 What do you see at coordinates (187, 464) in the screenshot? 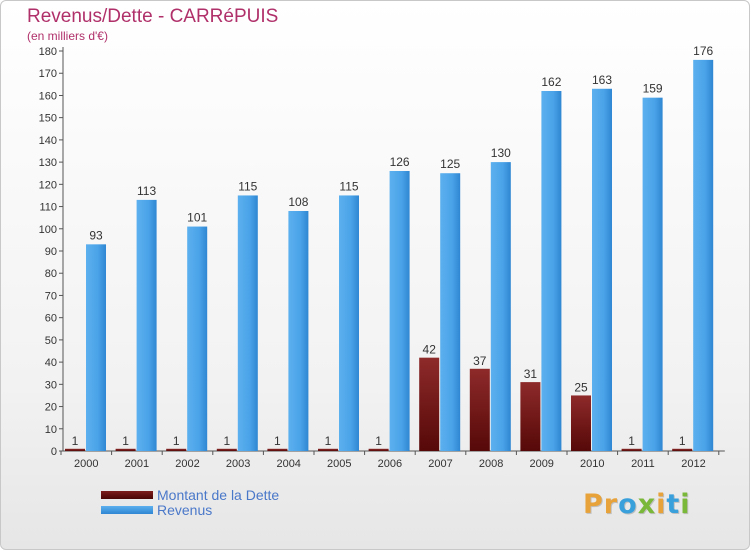
I see `x-tick-label: 2002` at bounding box center [187, 464].